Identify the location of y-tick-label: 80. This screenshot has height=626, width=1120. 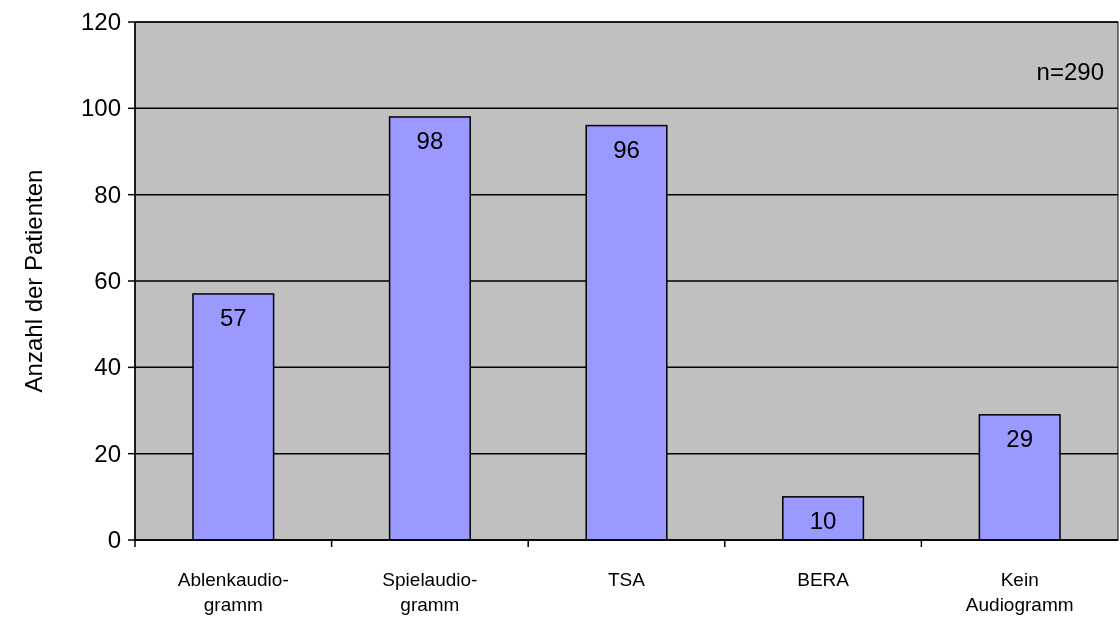
(107, 194).